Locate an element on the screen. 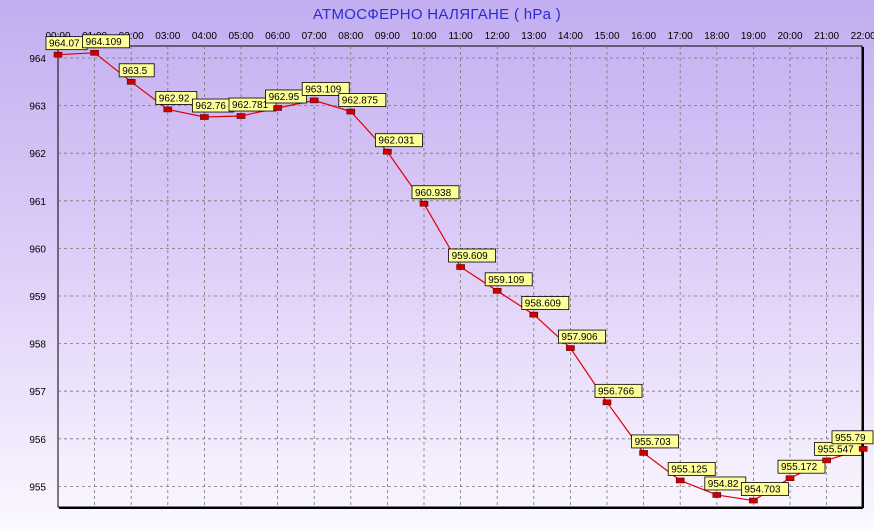 This screenshot has width=874, height=529. y-tick-label: 955 is located at coordinates (37, 487).